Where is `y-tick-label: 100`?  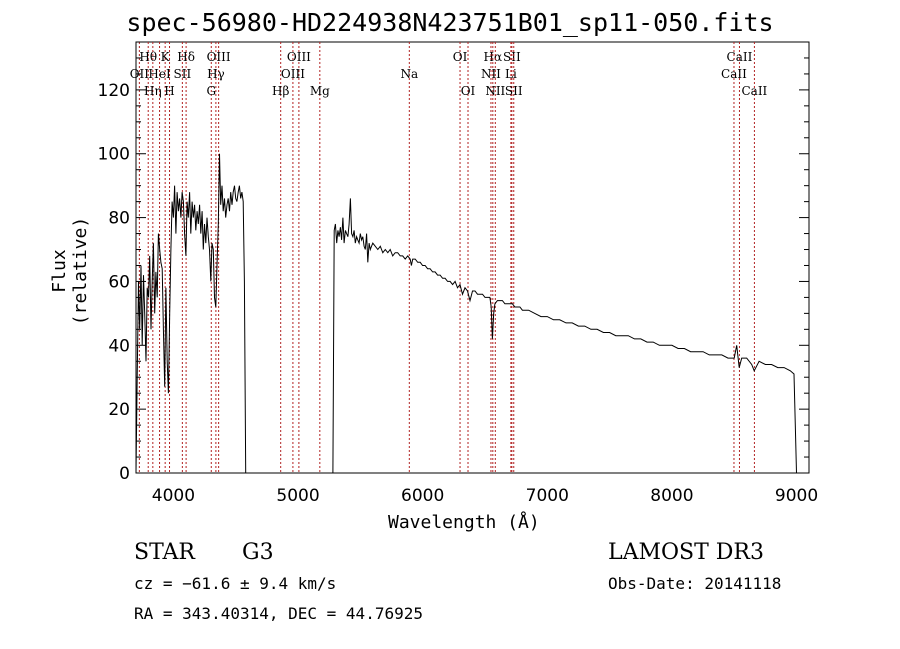 y-tick-label: 100 is located at coordinates (114, 155).